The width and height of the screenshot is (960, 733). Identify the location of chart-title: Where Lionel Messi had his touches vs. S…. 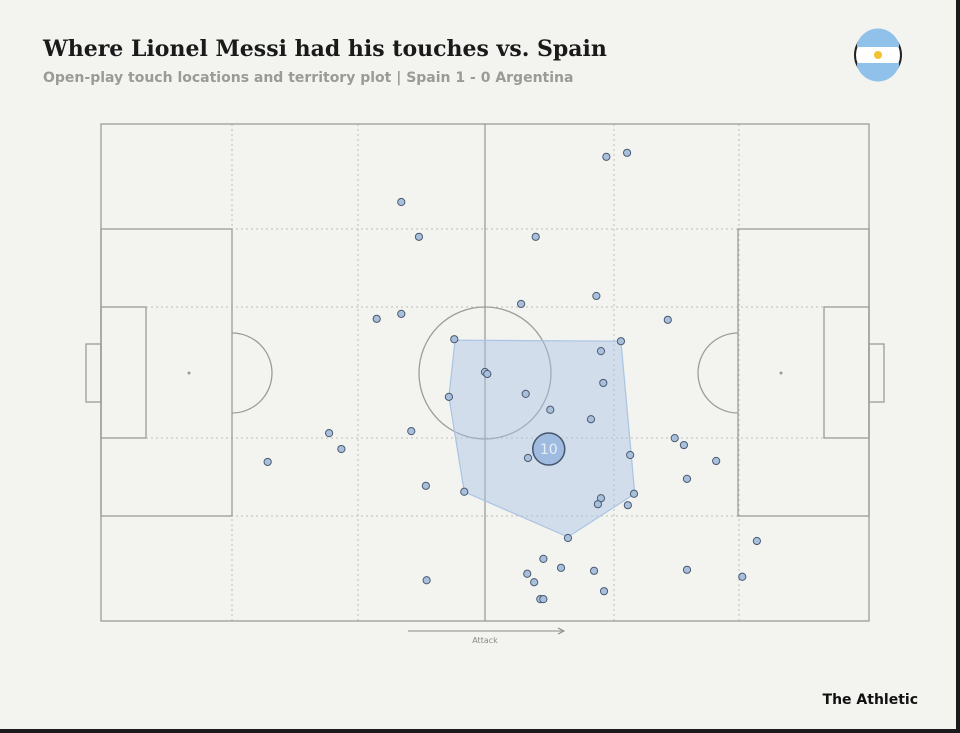
(324, 49).